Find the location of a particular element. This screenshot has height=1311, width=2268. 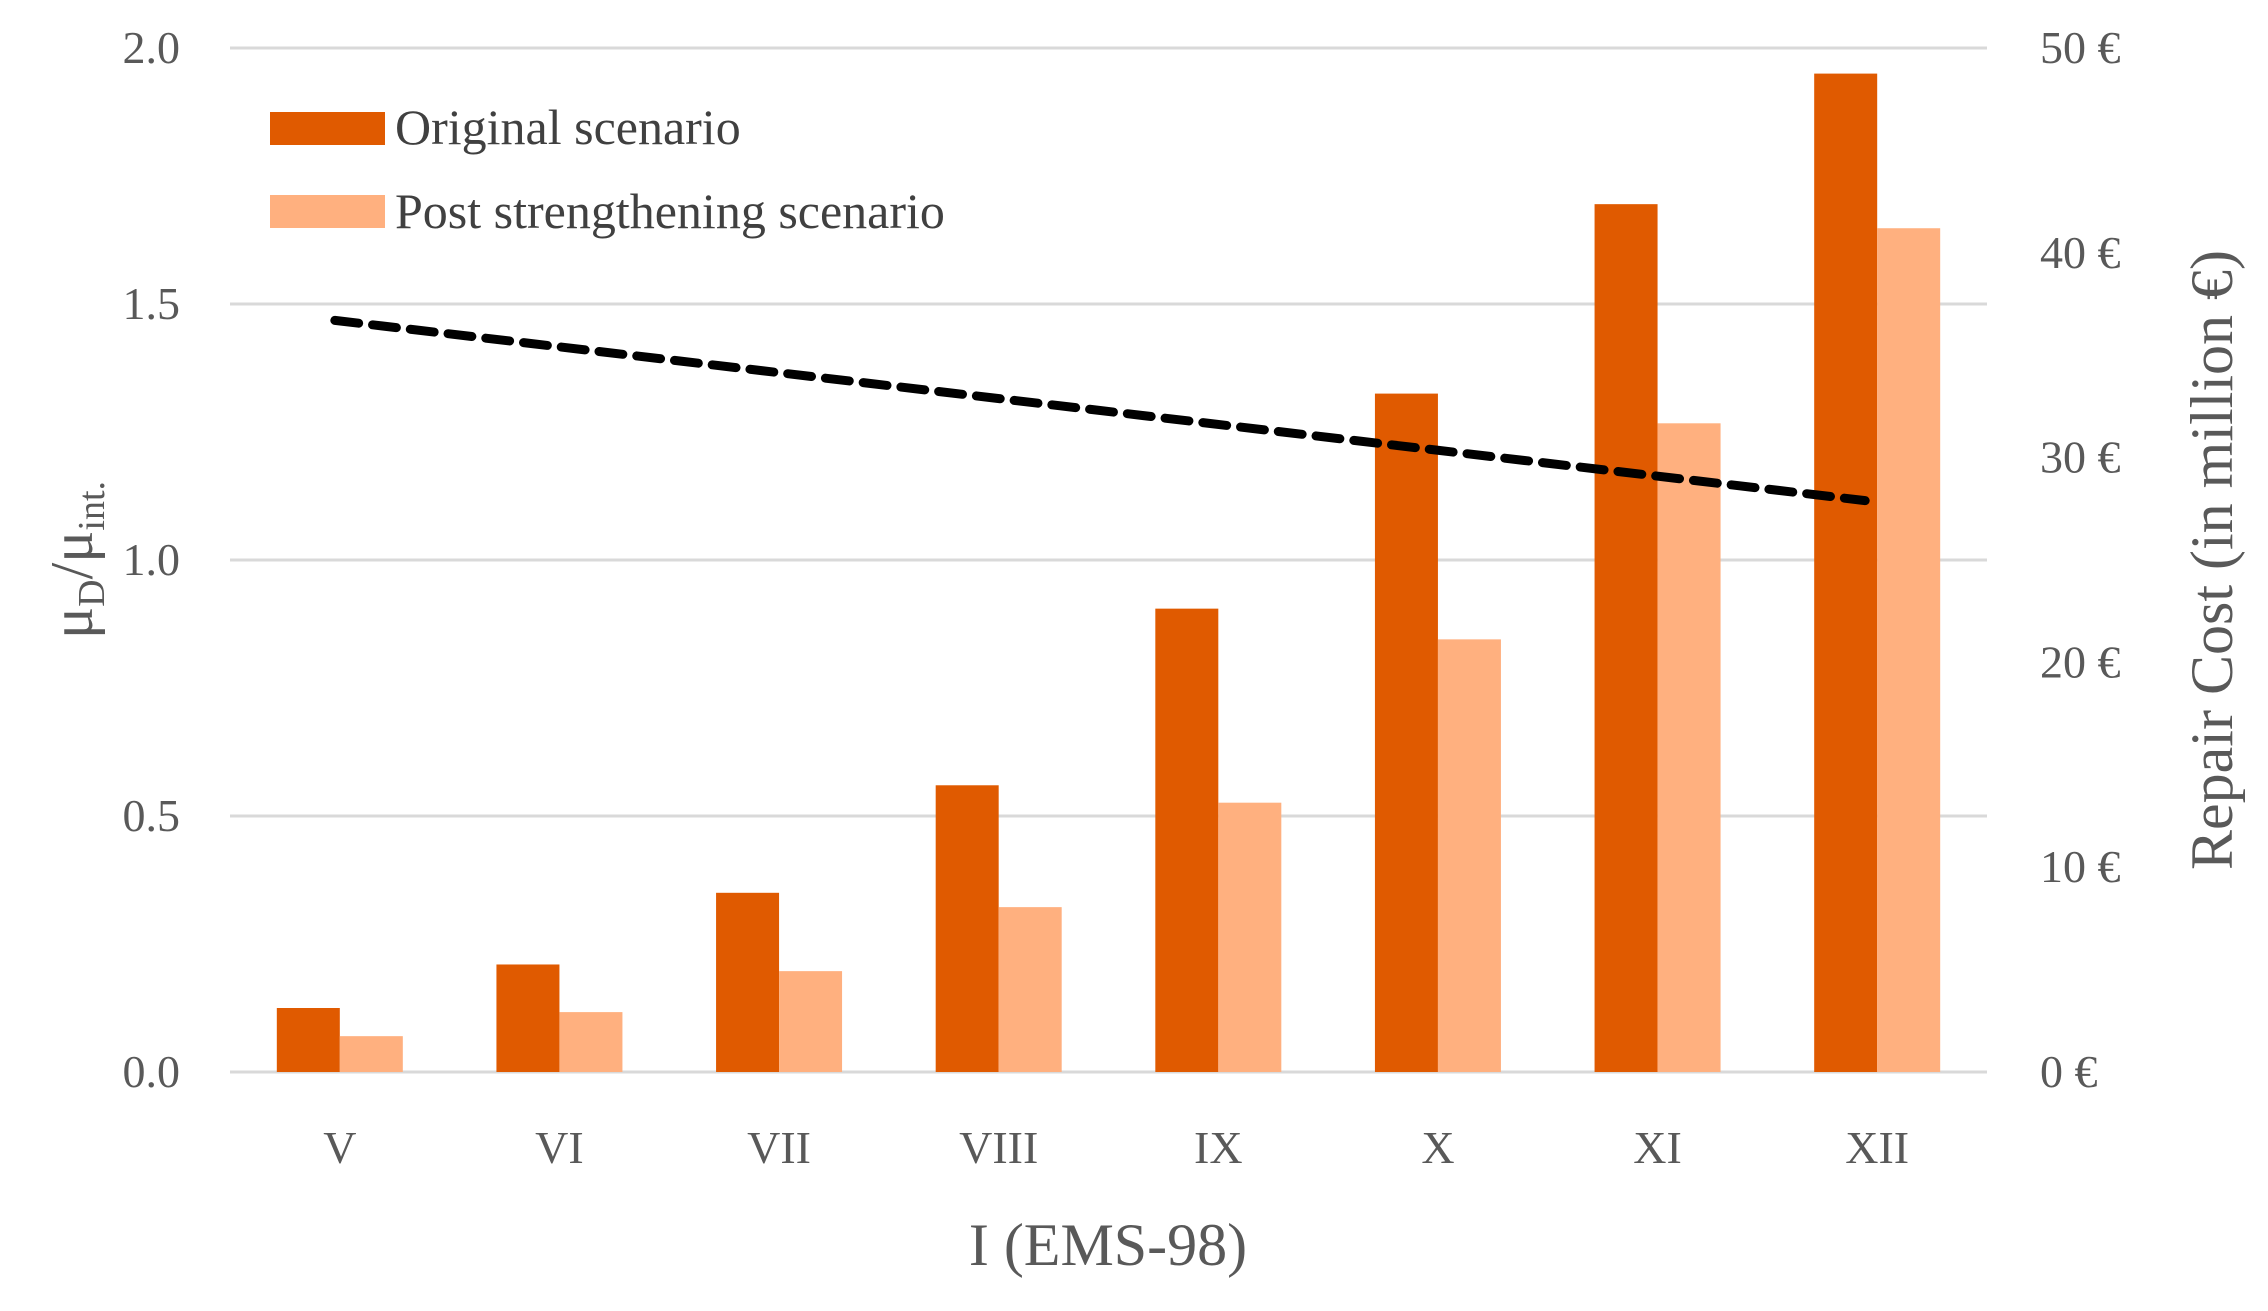

right-axis-ticks: 0 € 10 € 20 € 30 € 40 € 50 € is located at coordinates (2080, 559).